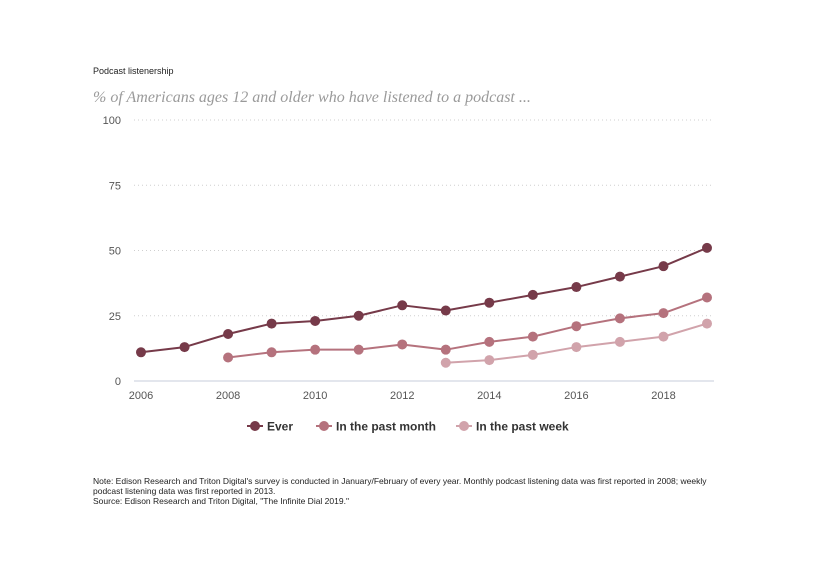  I want to click on x-tick-label: 2012, so click(402, 396).